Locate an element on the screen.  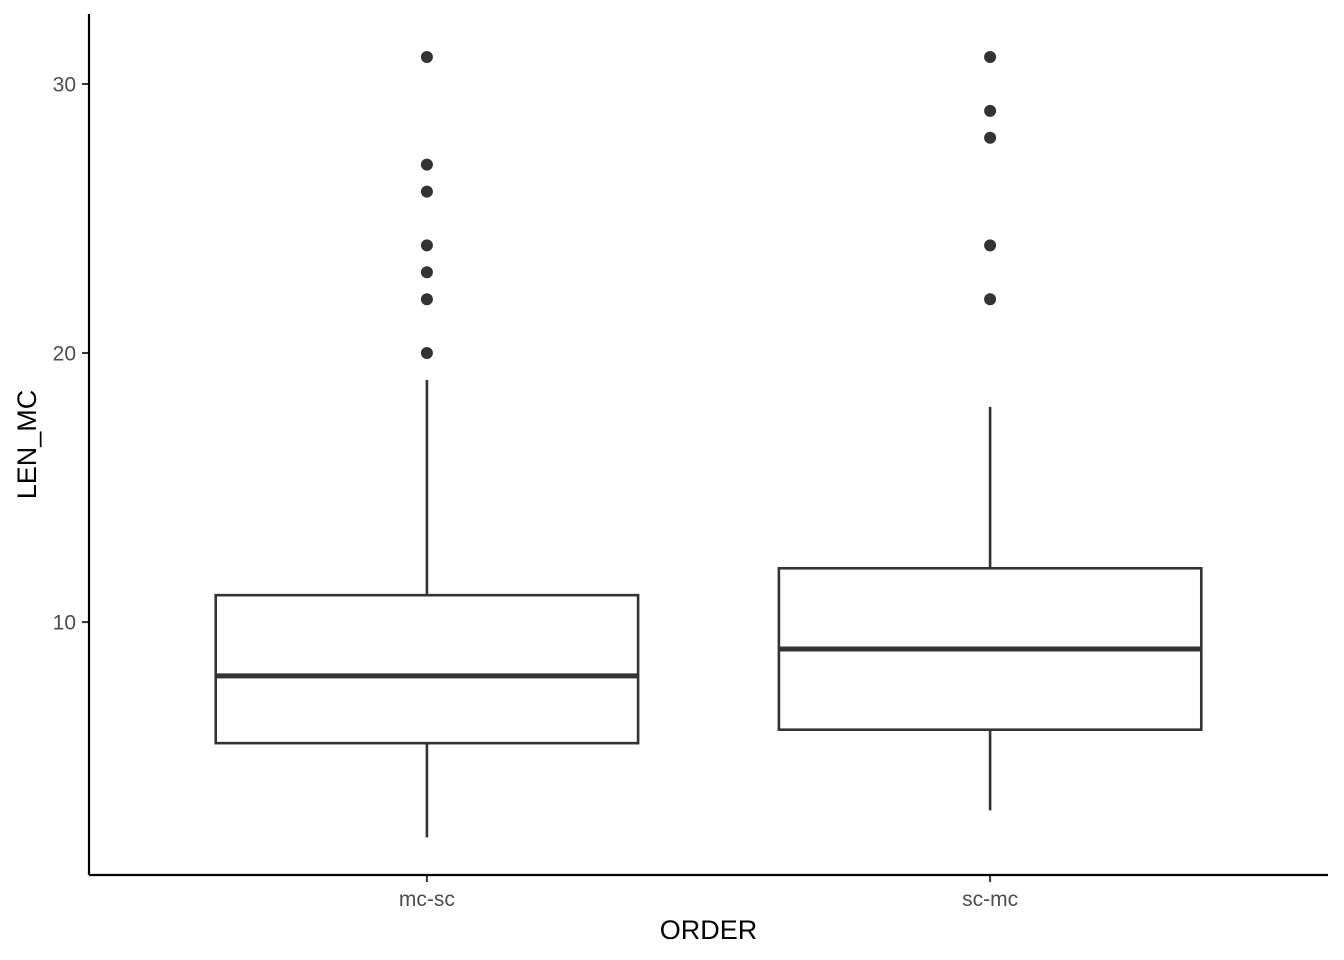
y-axis-ticks: 10 20 30 is located at coordinates (71, 354).